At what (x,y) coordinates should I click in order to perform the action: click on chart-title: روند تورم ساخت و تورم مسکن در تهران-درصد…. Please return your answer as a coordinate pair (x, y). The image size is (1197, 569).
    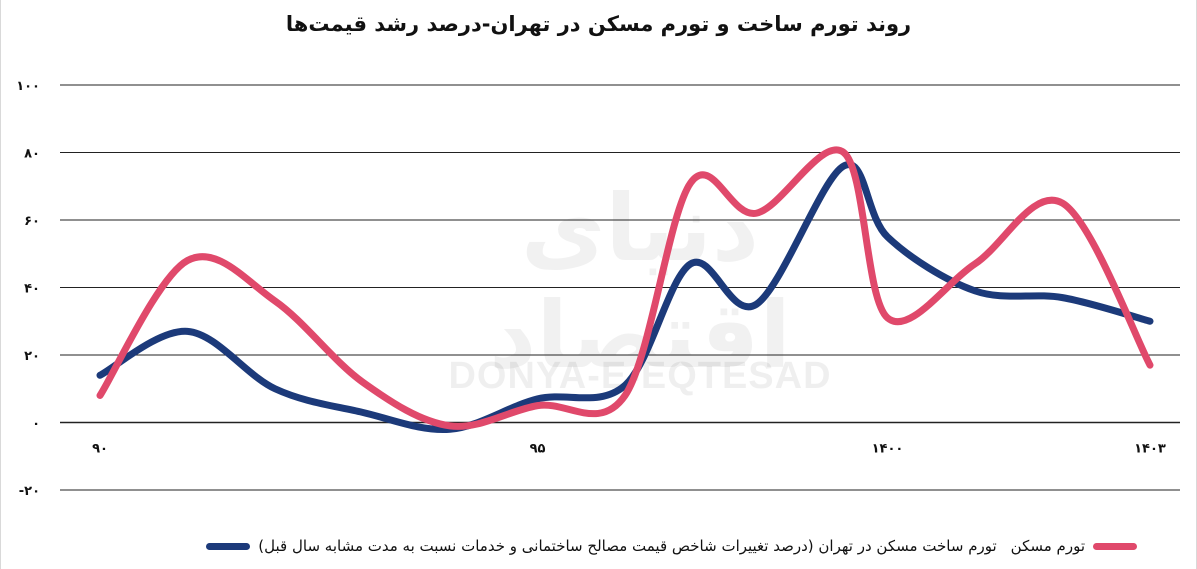
    Looking at the image, I should click on (598, 24).